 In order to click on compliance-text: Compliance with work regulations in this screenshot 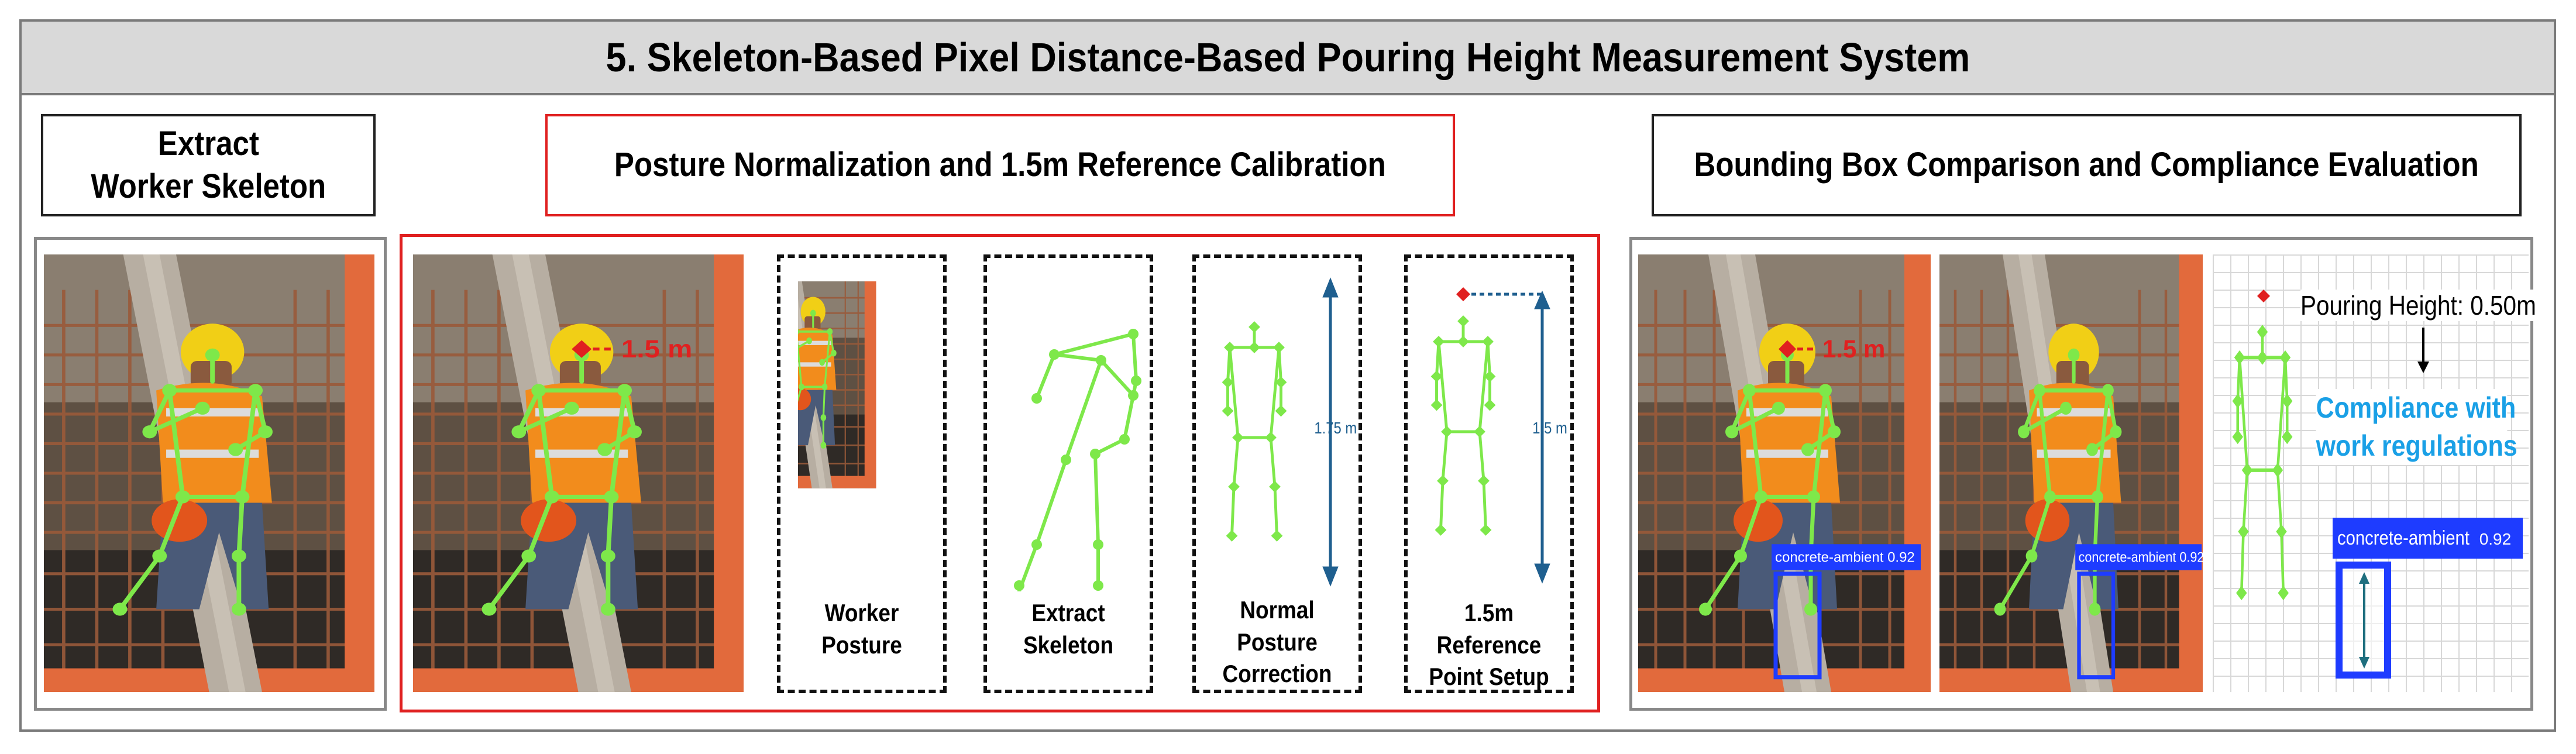, I will do `click(2412, 427)`.